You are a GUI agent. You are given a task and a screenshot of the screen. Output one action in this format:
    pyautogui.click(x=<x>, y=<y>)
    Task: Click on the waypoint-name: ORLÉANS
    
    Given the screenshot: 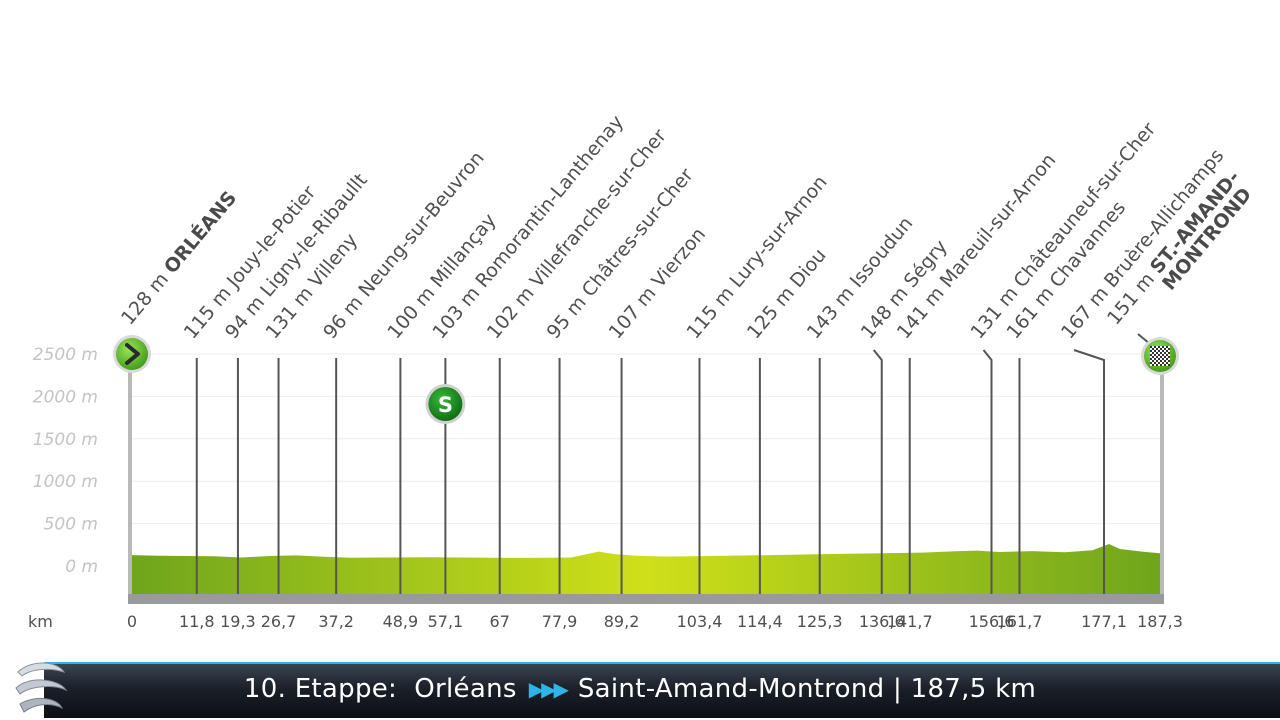 What is the action you would take?
    pyautogui.click(x=200, y=232)
    